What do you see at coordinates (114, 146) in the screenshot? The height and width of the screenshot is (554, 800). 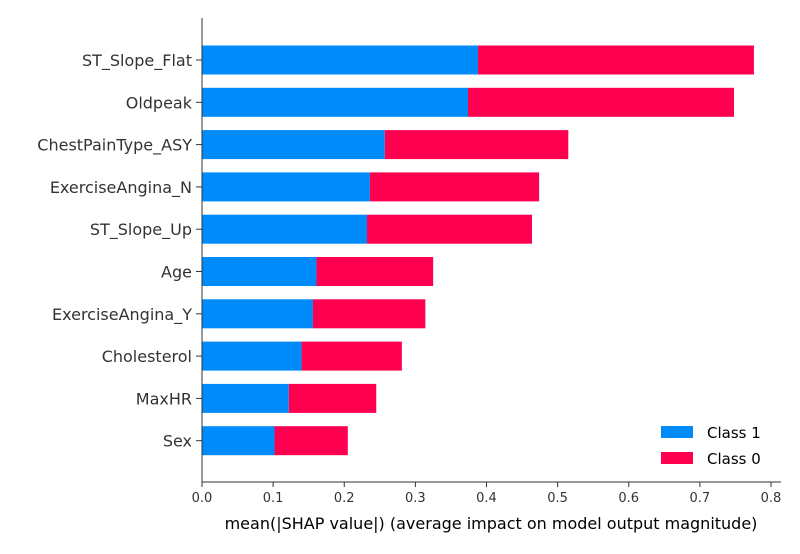 I see `y-tick-label: ChestPainType_ASY` at bounding box center [114, 146].